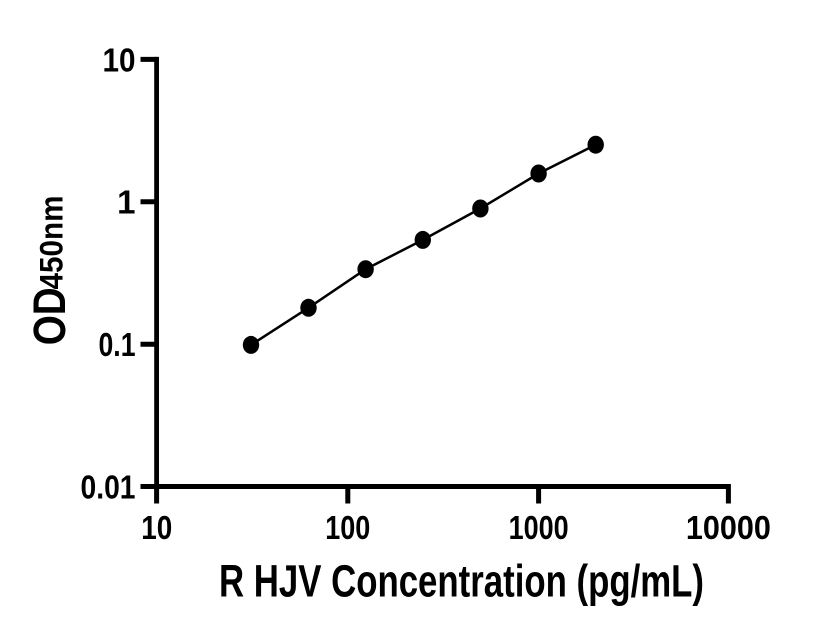 Image resolution: width=816 pixels, height=640 pixels. Describe the element at coordinates (51, 243) in the screenshot. I see `svg-text: 450nm` at that location.